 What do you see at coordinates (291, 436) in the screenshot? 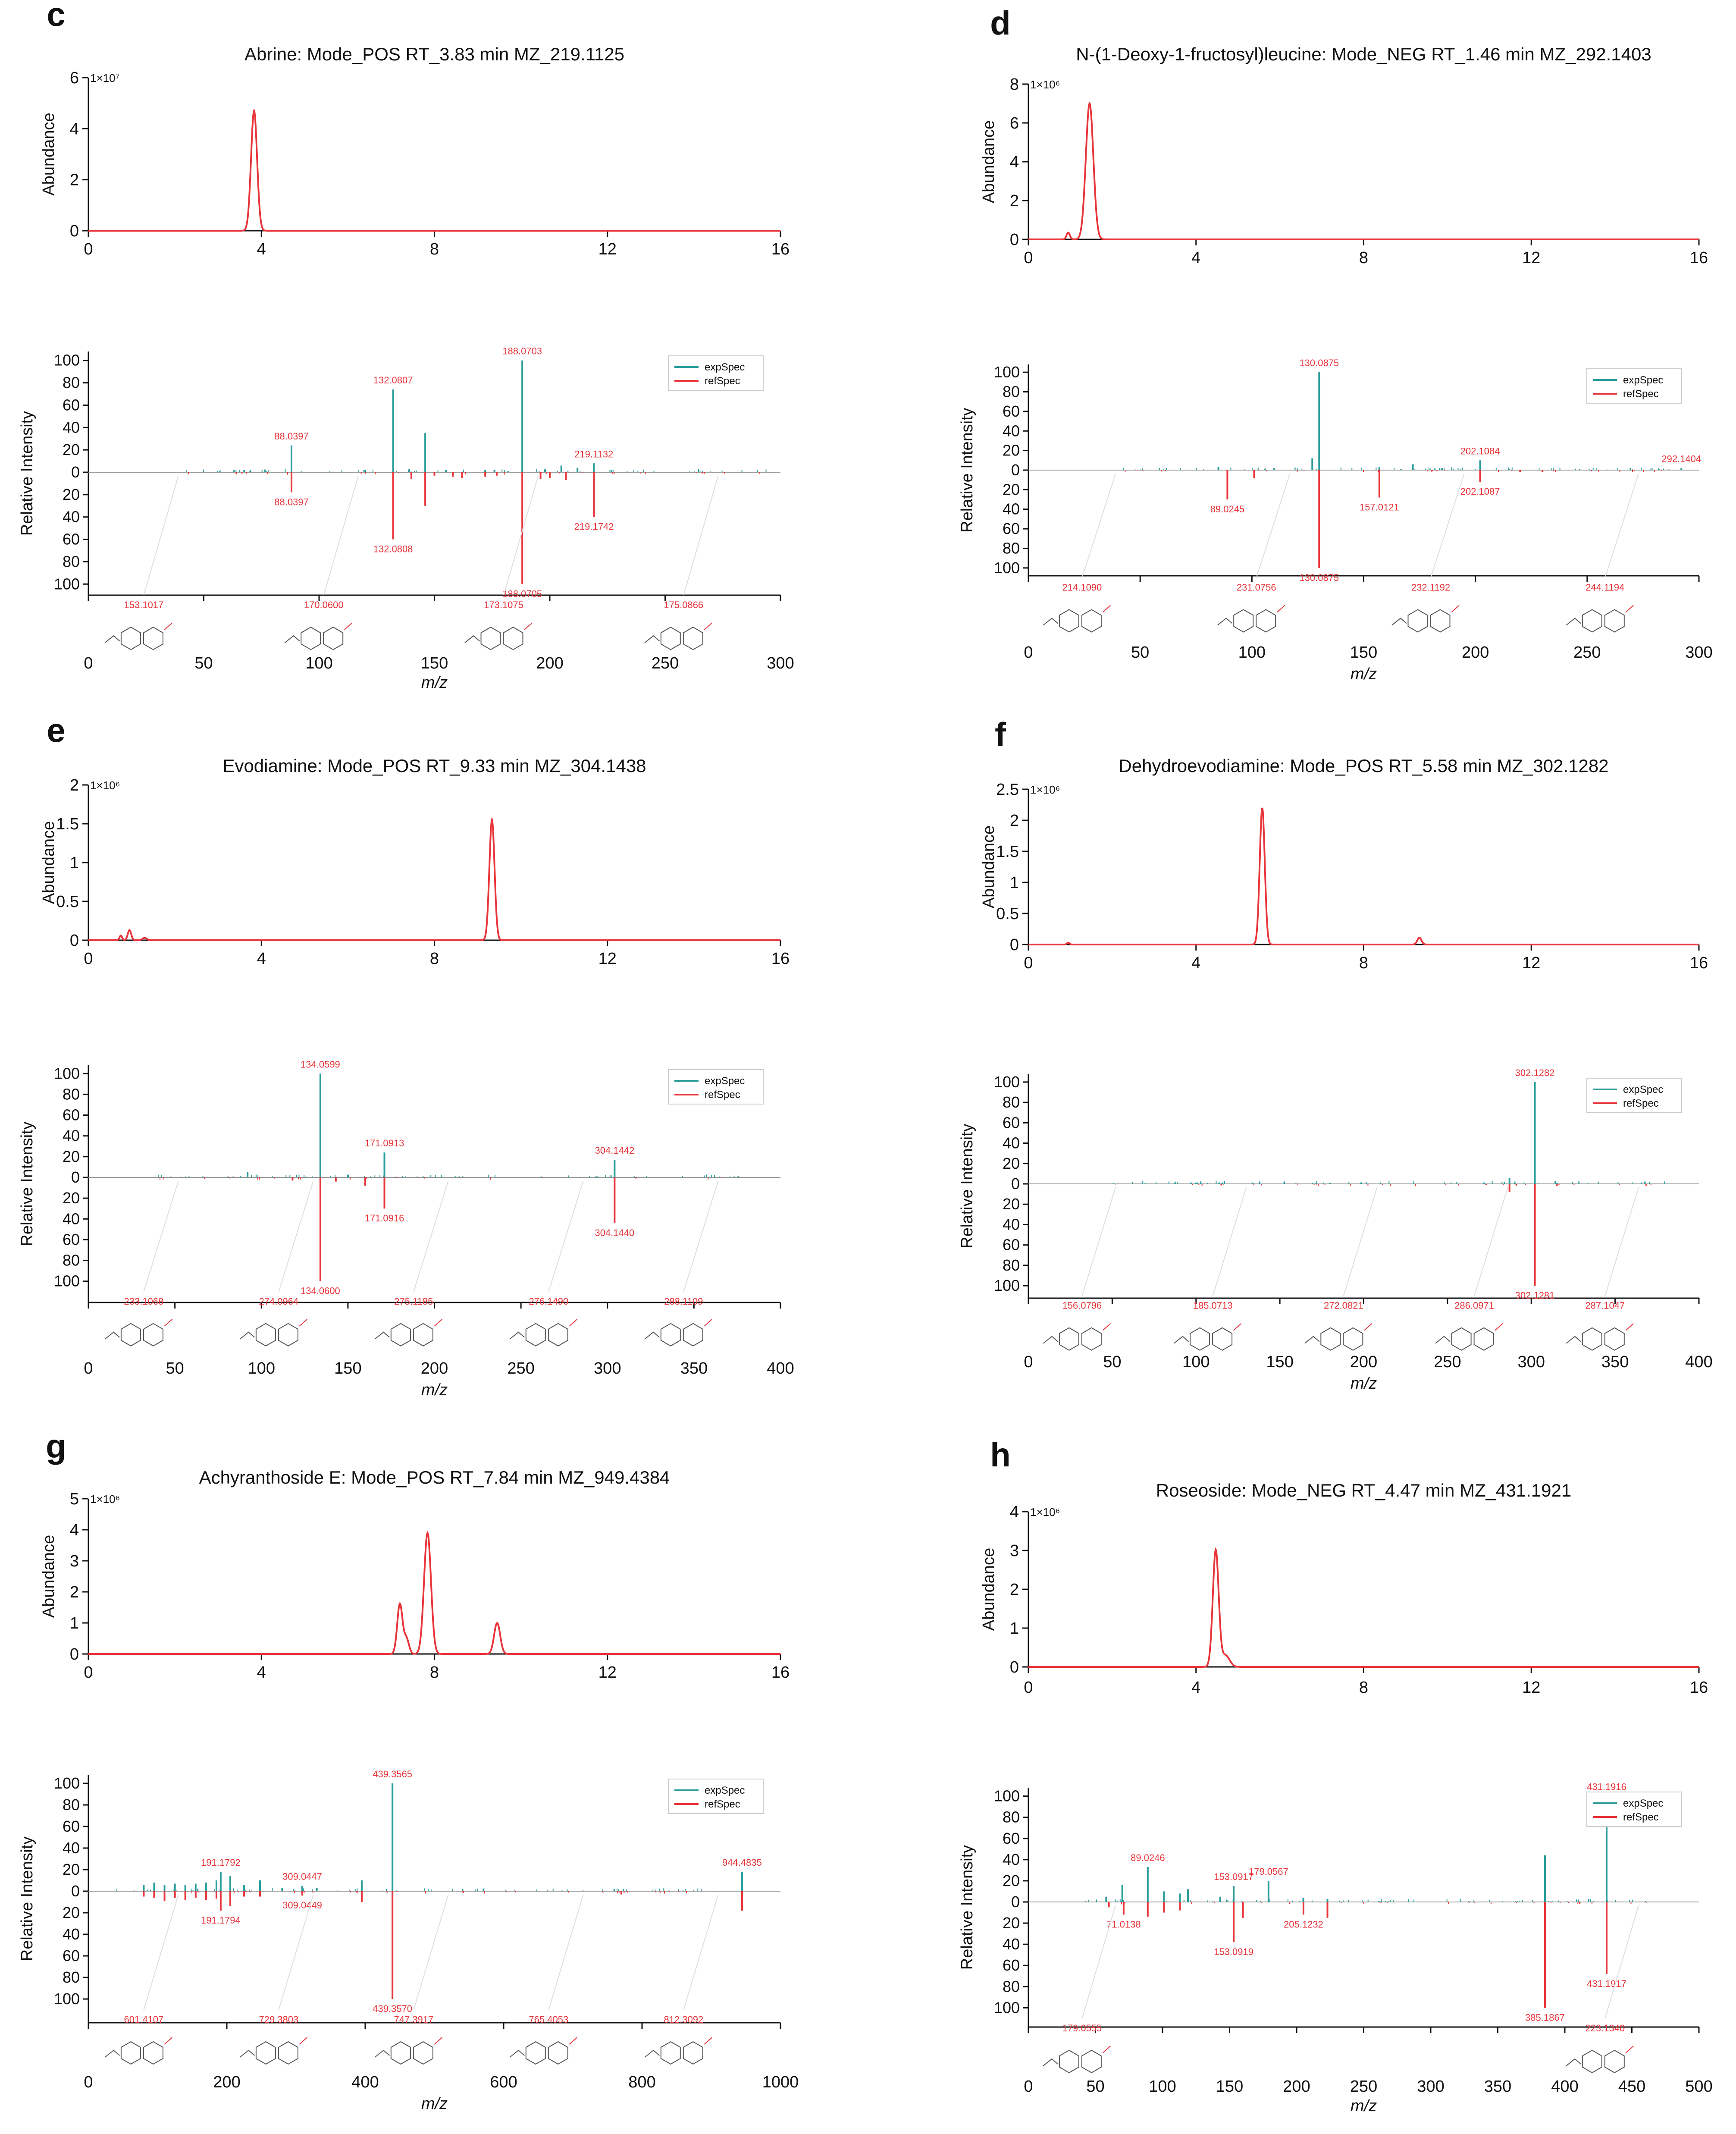
I see `exp-peak-label: 88.0397` at bounding box center [291, 436].